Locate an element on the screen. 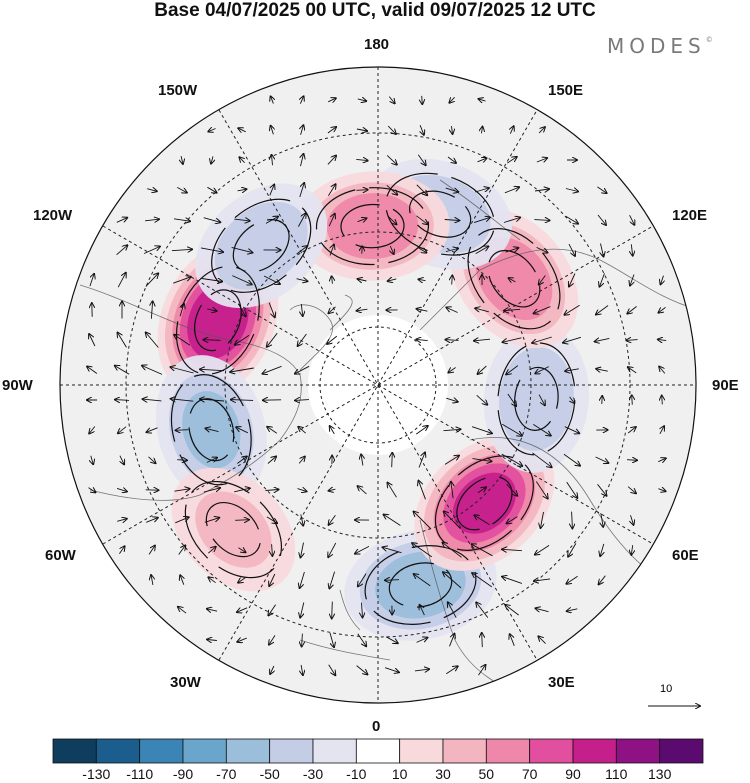  colorbar-tick-label: -110 is located at coordinates (140, 774).